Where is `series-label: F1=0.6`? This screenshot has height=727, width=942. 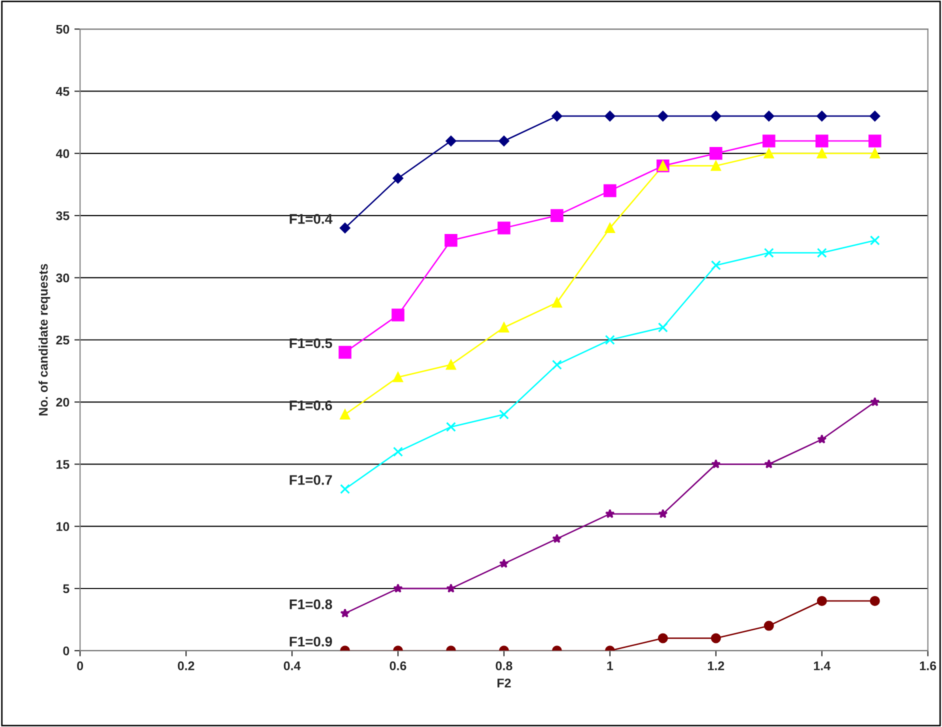 series-label: F1=0.6 is located at coordinates (311, 405).